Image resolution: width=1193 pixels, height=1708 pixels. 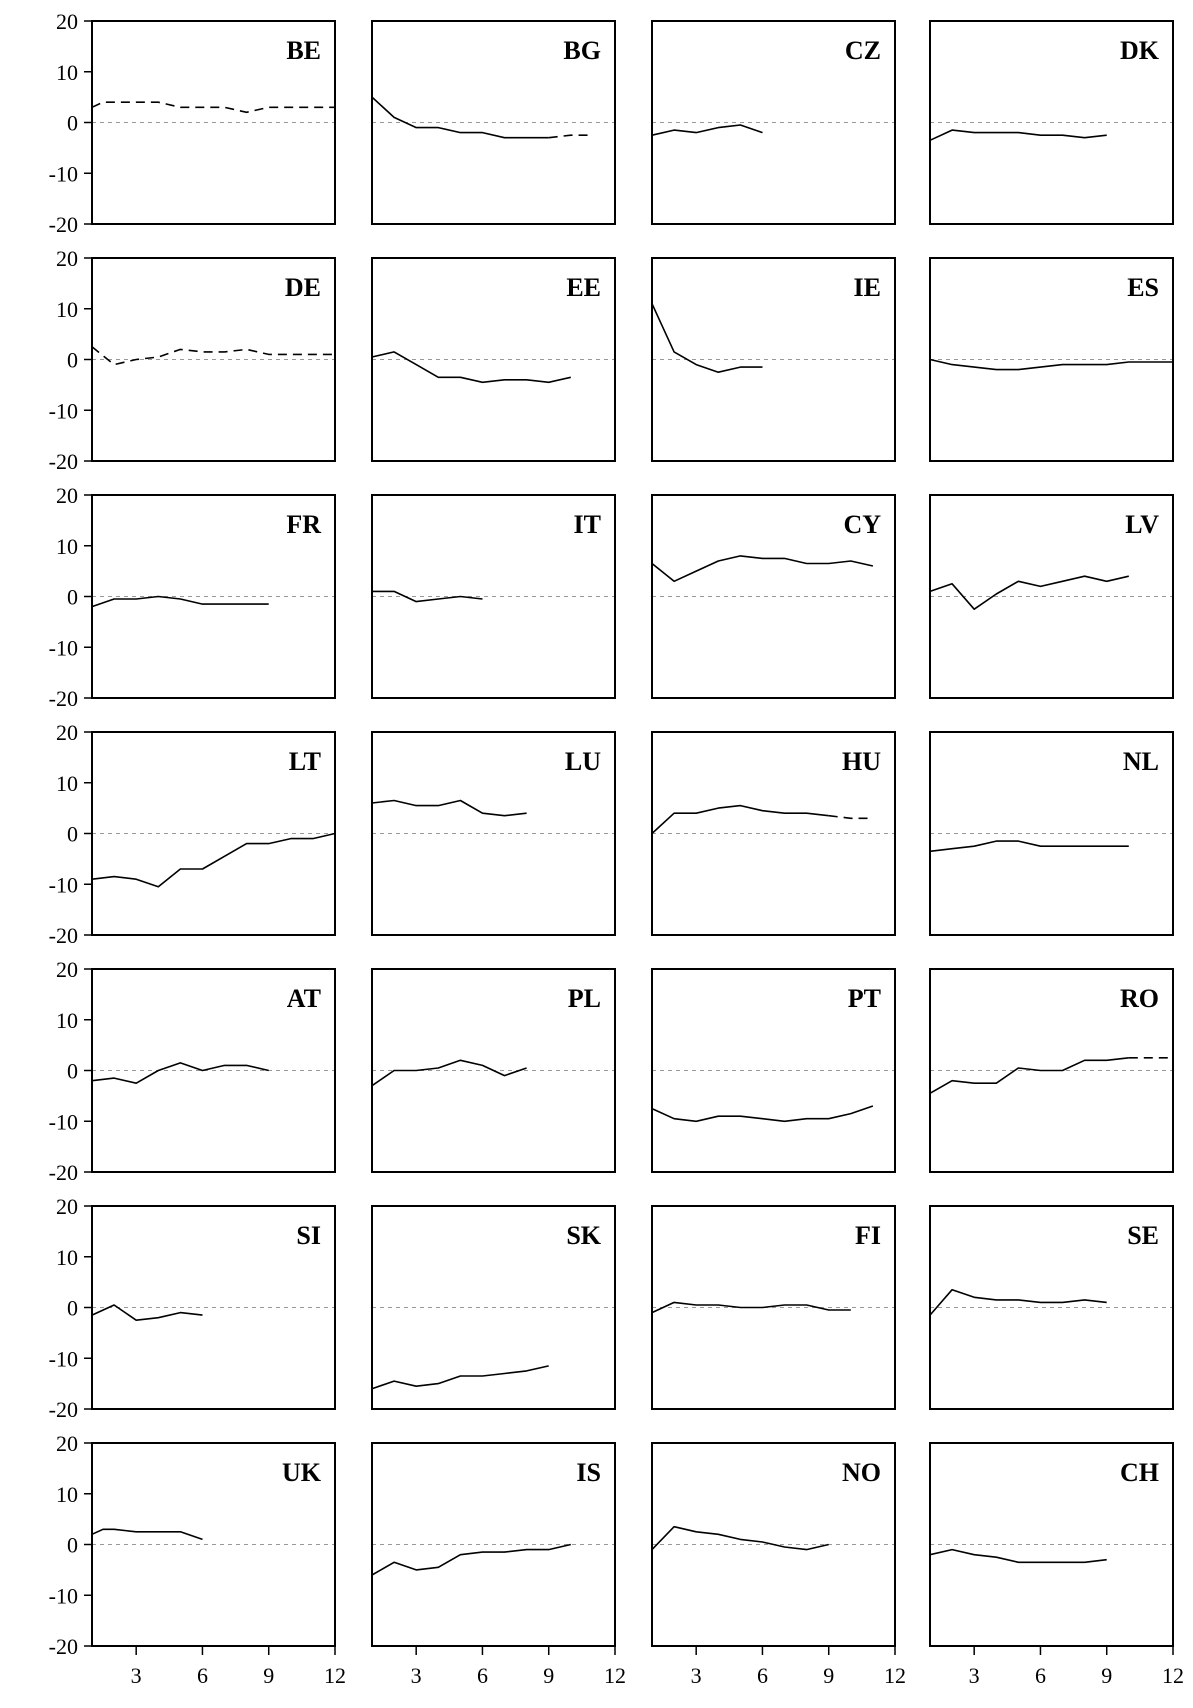 What do you see at coordinates (1018, 135) in the screenshot?
I see `series-line-dk` at bounding box center [1018, 135].